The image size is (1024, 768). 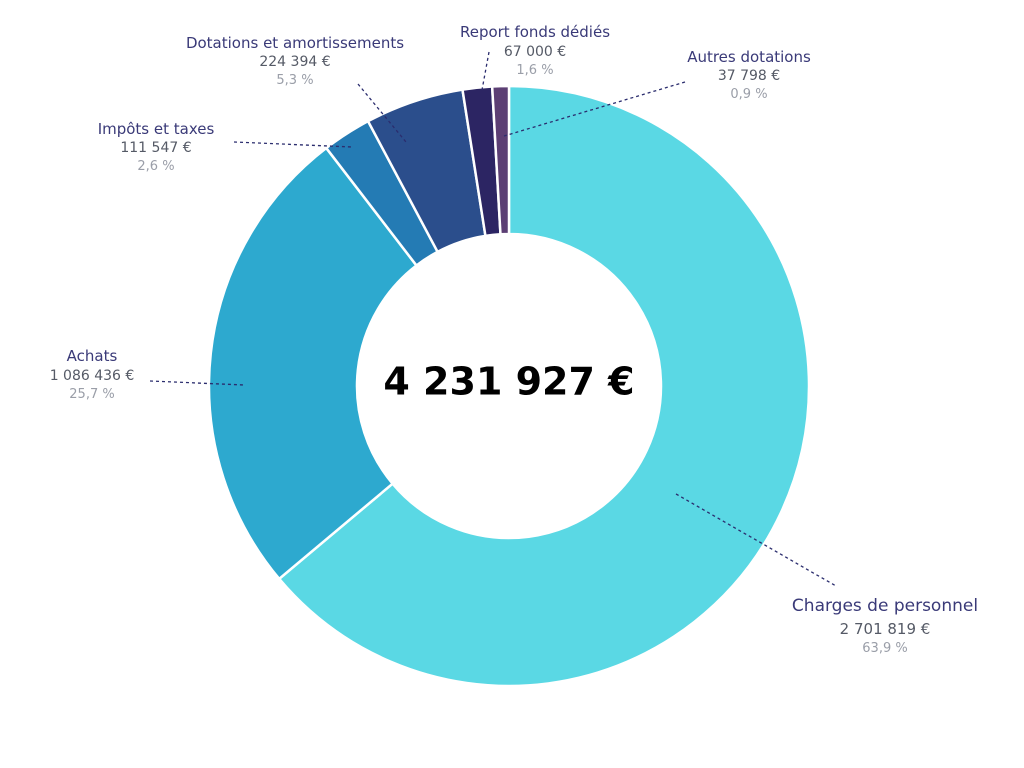 What do you see at coordinates (225, 147) in the screenshot?
I see `label-impots-et-taxes: Impôts et taxes 111 547 € 2,6 %` at bounding box center [225, 147].